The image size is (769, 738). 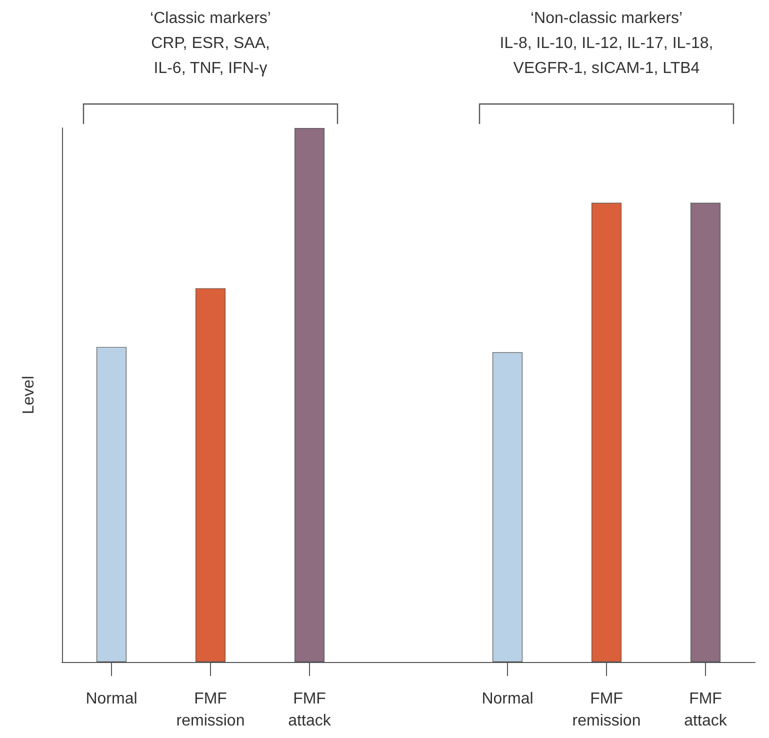 What do you see at coordinates (607, 43) in the screenshot?
I see `text: ‘Non-classic markers’ IL-8, IL-10, IL-12, IL-17, IL-18, VEGFR-1, sICAM-1, LTB4` at bounding box center [607, 43].